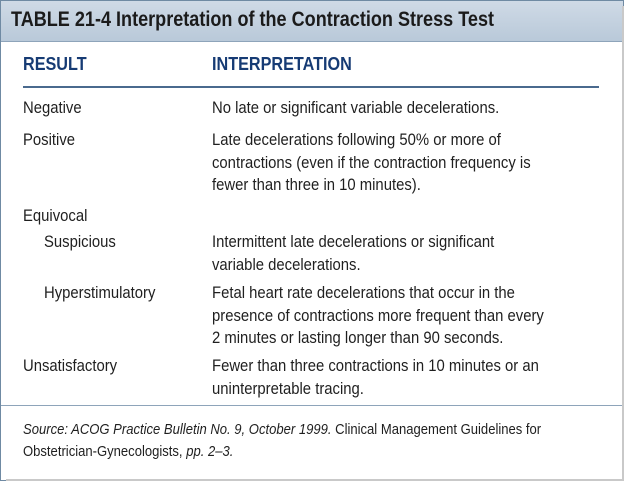 This screenshot has height=481, width=624. What do you see at coordinates (52, 108) in the screenshot?
I see `result-negative: Negative` at bounding box center [52, 108].